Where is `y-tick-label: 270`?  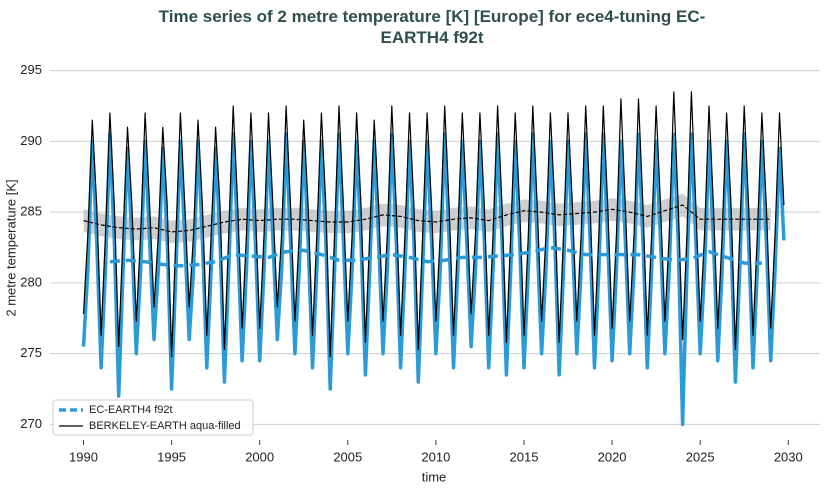
y-tick-label: 270 is located at coordinates (31, 423).